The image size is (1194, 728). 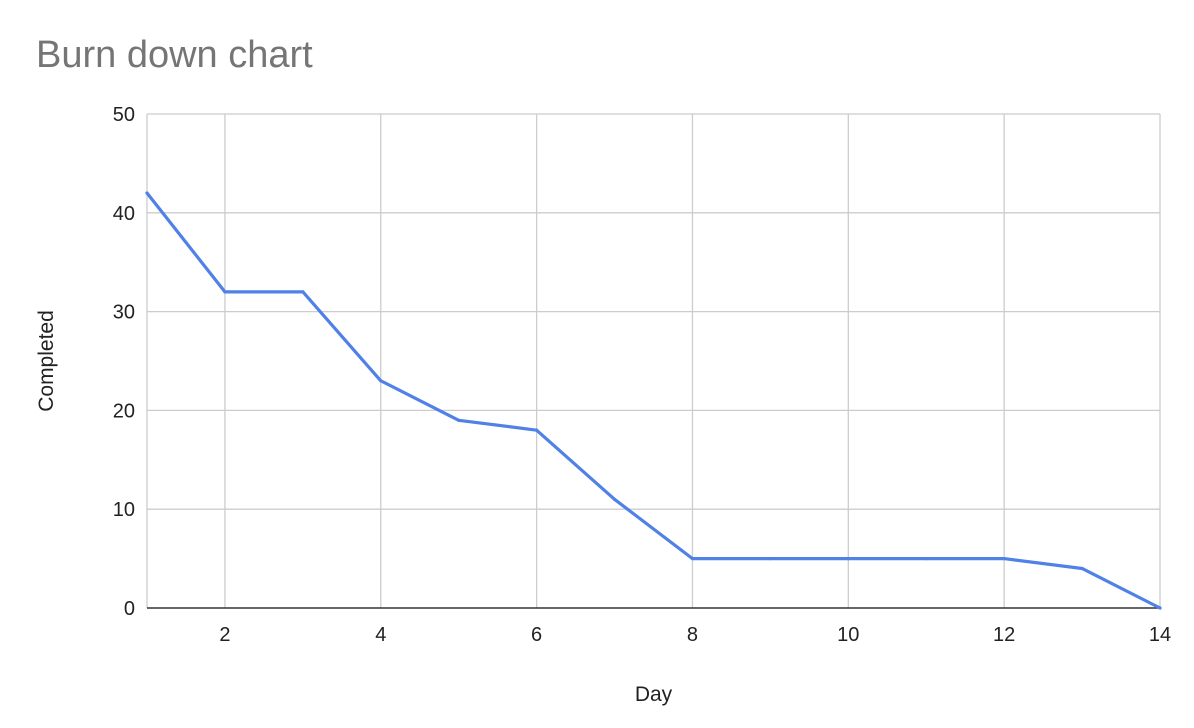 What do you see at coordinates (380, 635) in the screenshot?
I see `x-tick-label: 4` at bounding box center [380, 635].